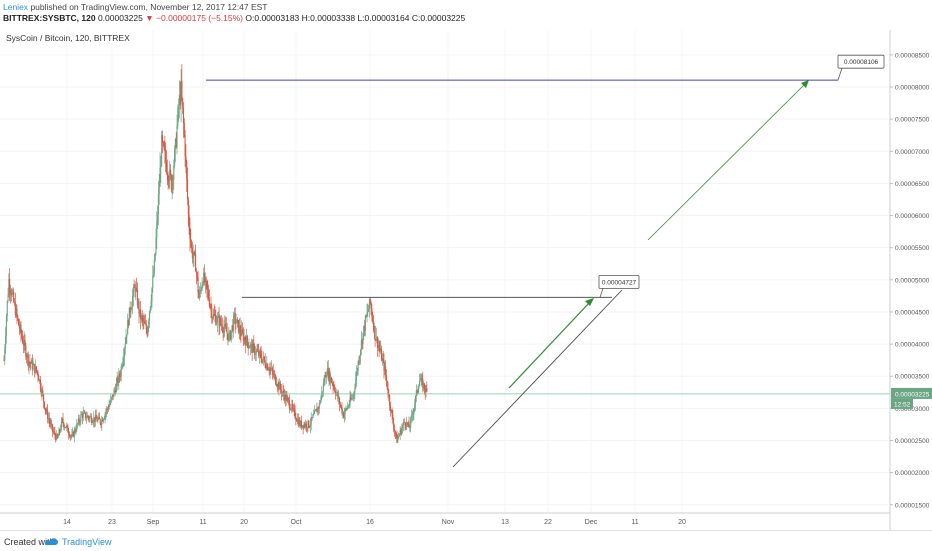  What do you see at coordinates (87, 542) in the screenshot?
I see `tradingview-link: TradingView` at bounding box center [87, 542].